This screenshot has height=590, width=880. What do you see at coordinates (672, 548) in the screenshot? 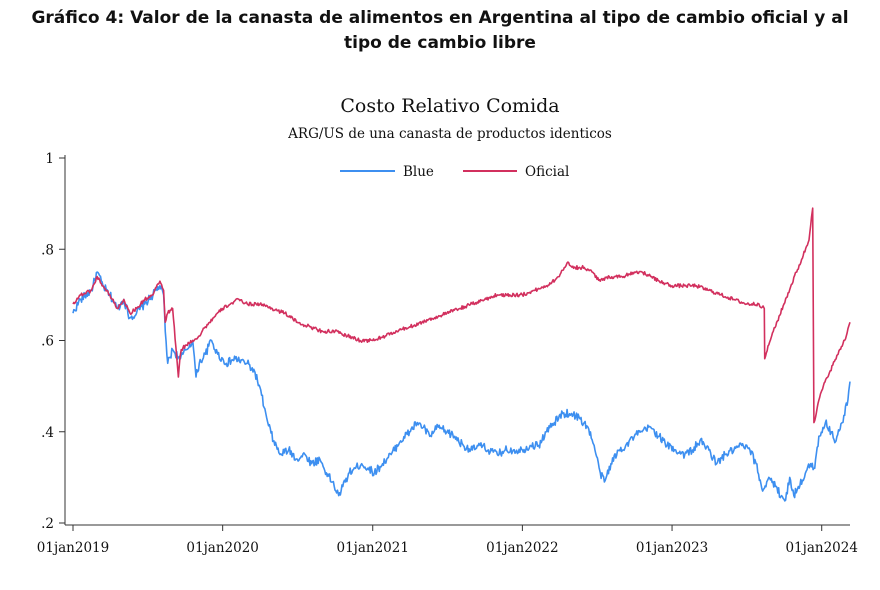
I see `x-tick-label: 01jan2023` at bounding box center [672, 548].